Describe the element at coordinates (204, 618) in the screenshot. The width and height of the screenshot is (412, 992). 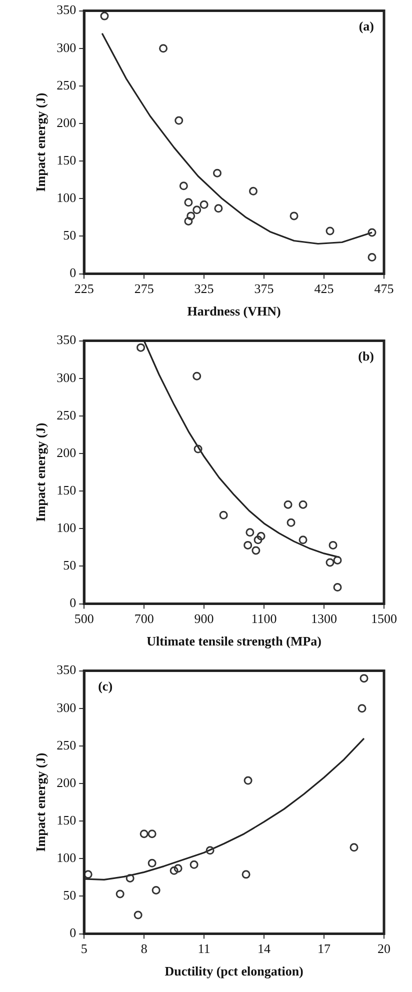
I see `x-tick-label: 900` at that location.